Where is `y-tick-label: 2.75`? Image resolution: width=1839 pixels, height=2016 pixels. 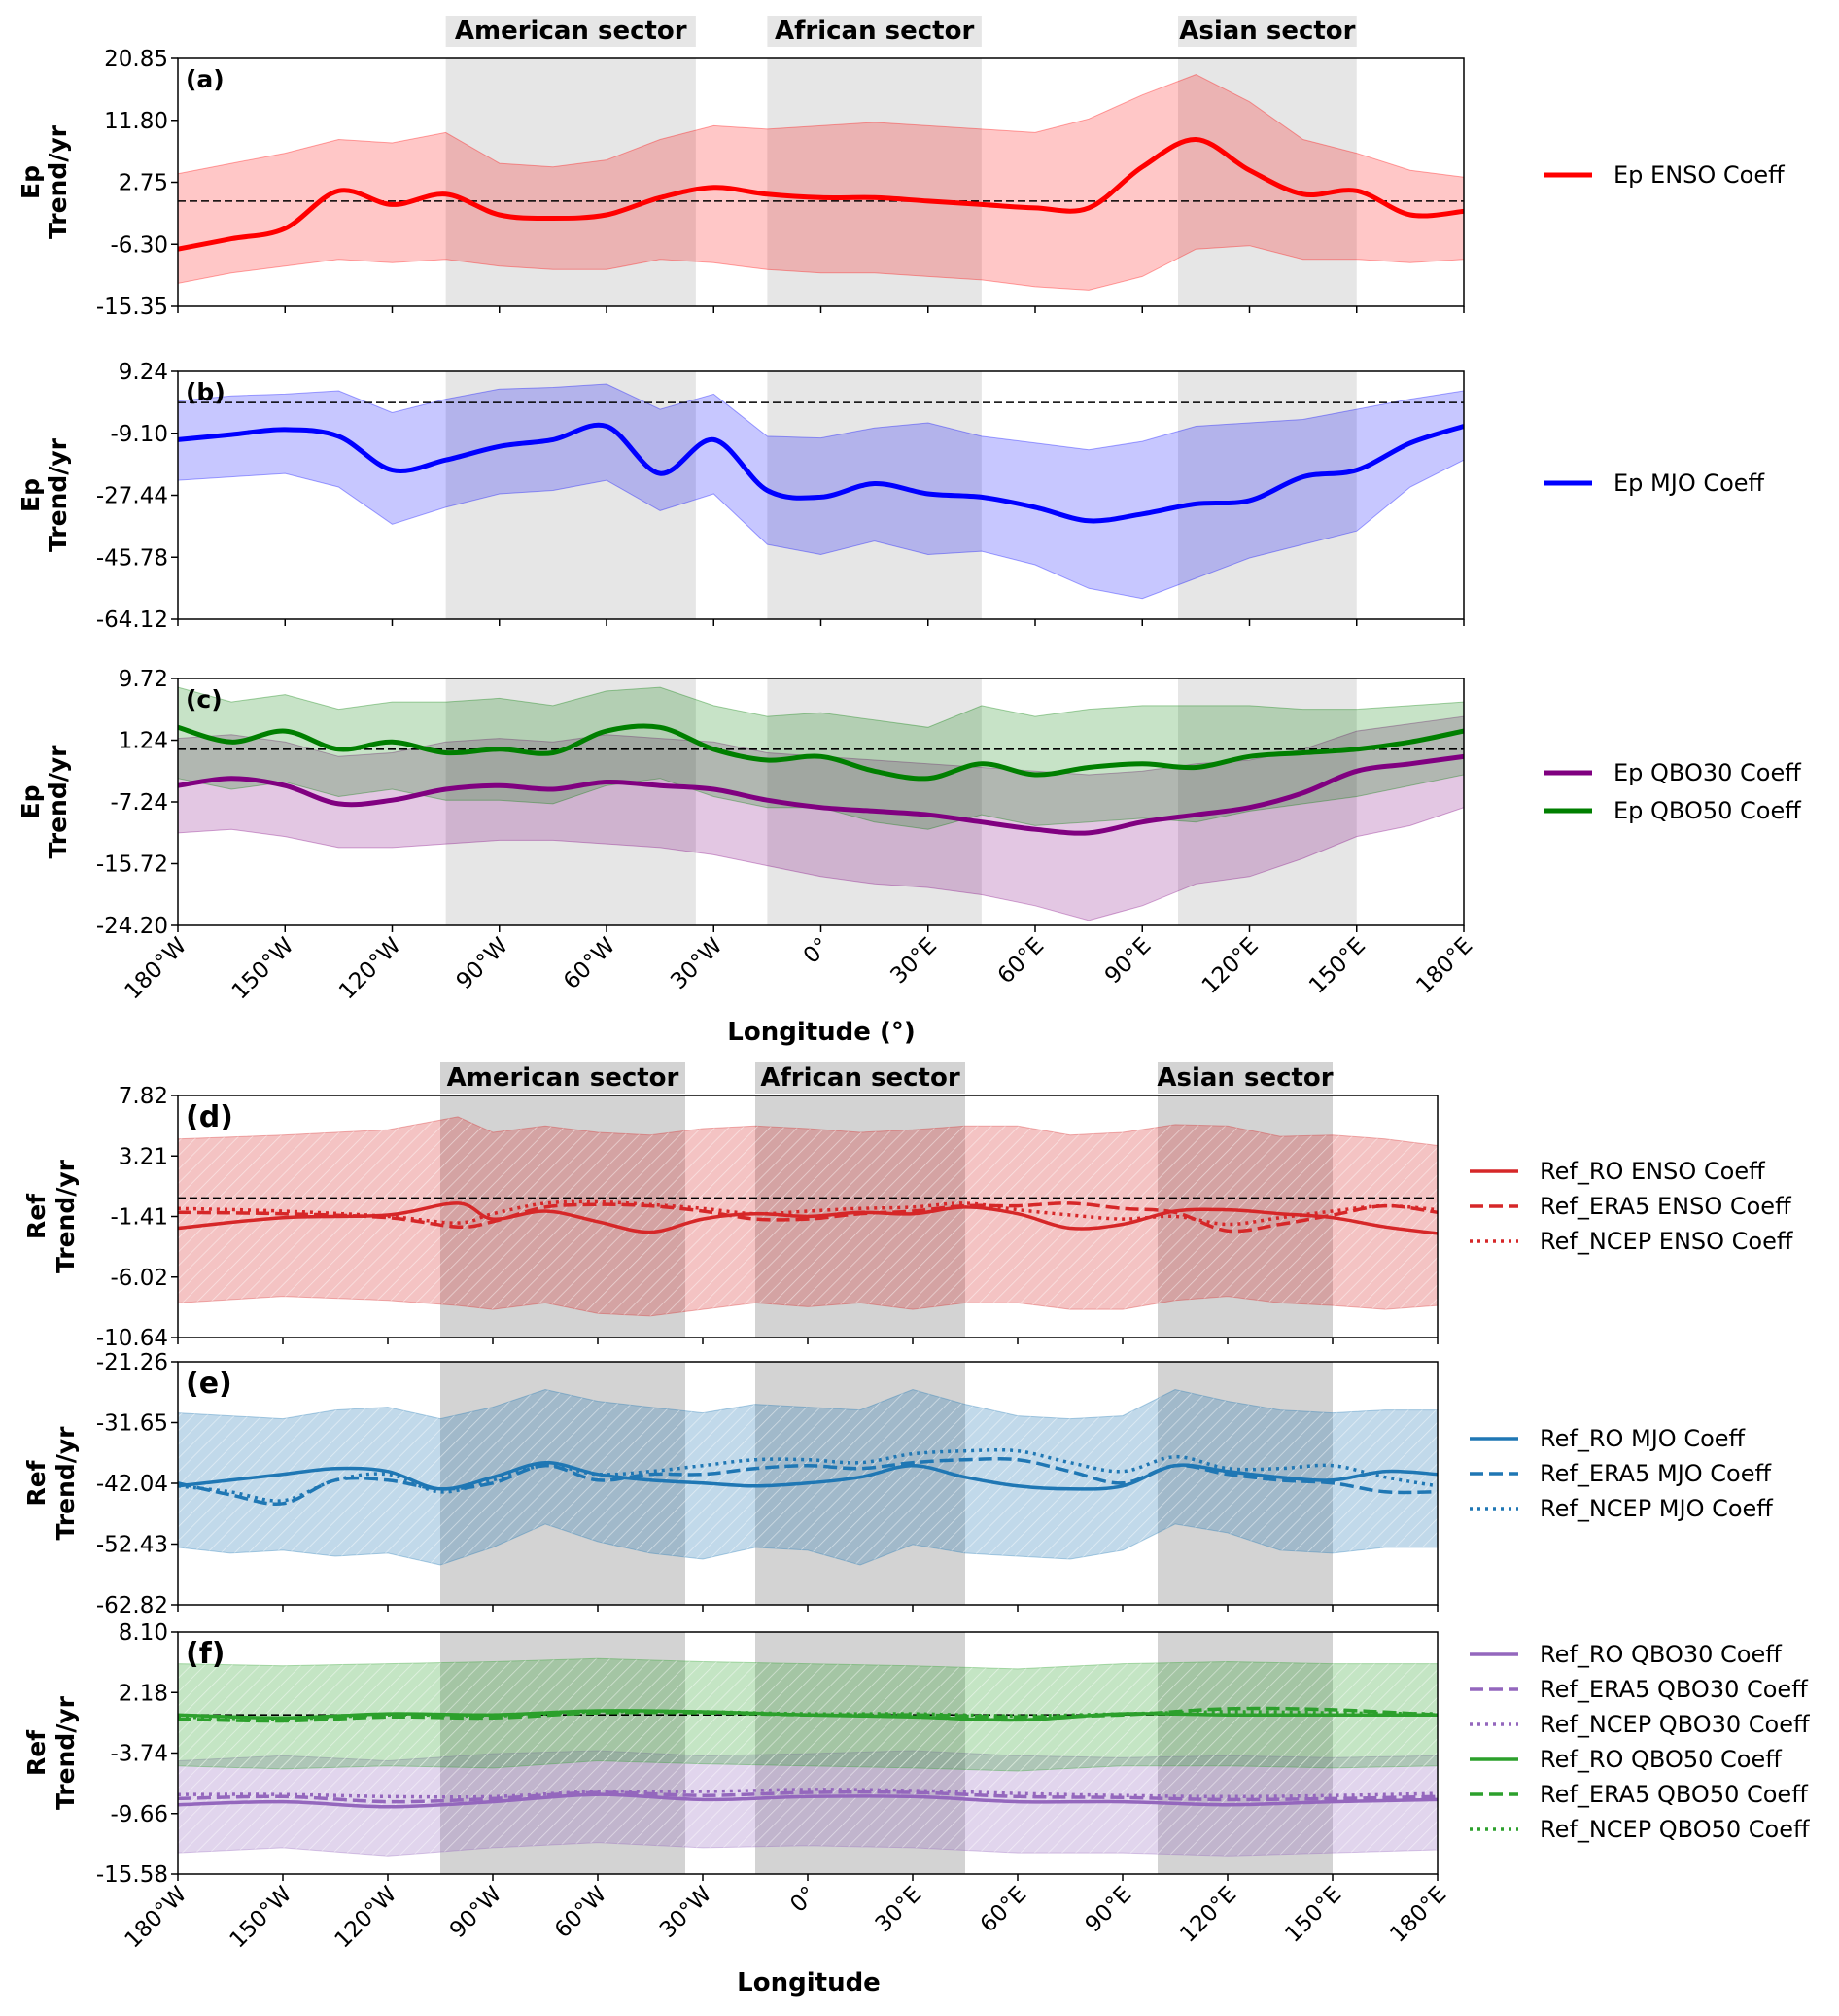 y-tick-label: 2.75 is located at coordinates (143, 183).